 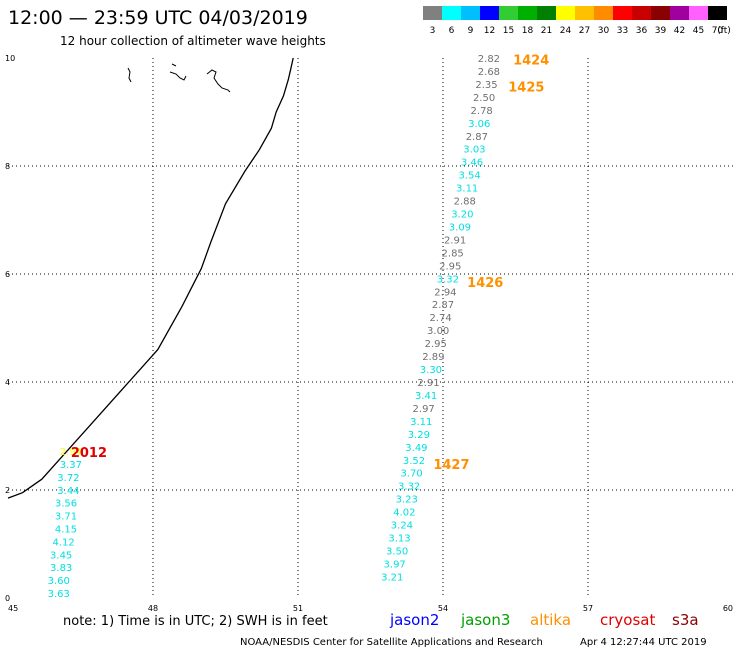 What do you see at coordinates (685, 620) in the screenshot?
I see `legend-s3a: s3a` at bounding box center [685, 620].